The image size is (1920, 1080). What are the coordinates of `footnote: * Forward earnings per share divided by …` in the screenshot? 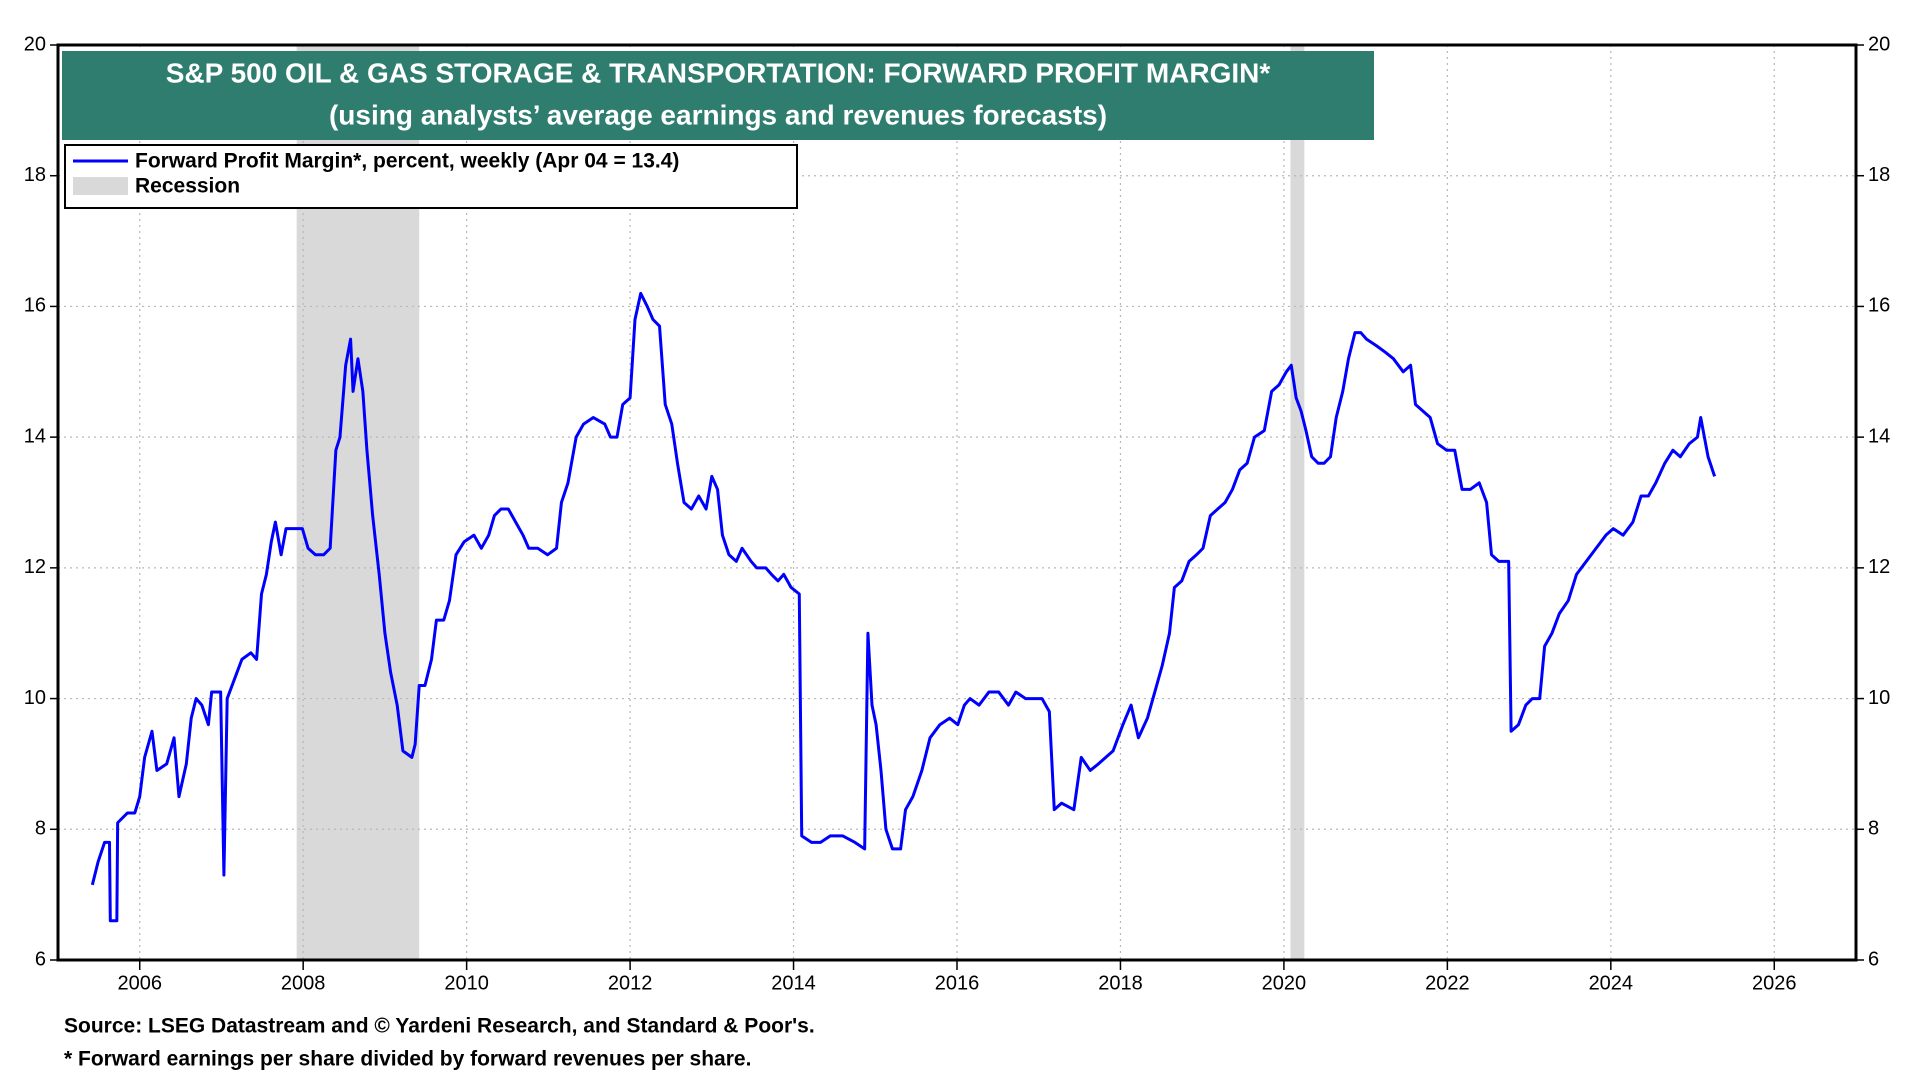 It's located at (407, 1059).